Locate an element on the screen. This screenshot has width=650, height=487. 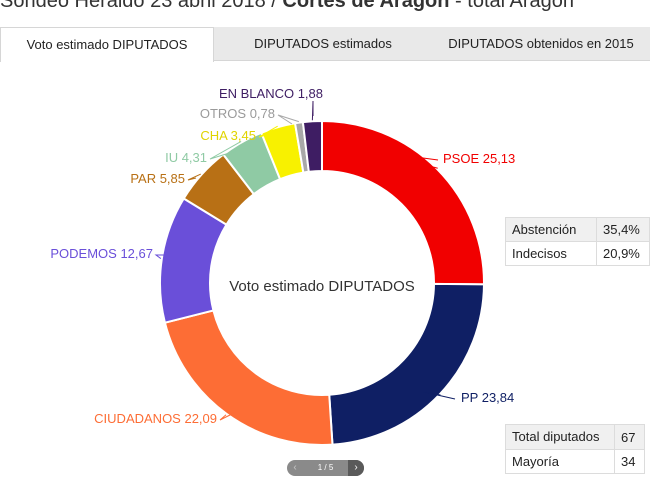
pager-counter: 1 / 5 is located at coordinates (325, 467).